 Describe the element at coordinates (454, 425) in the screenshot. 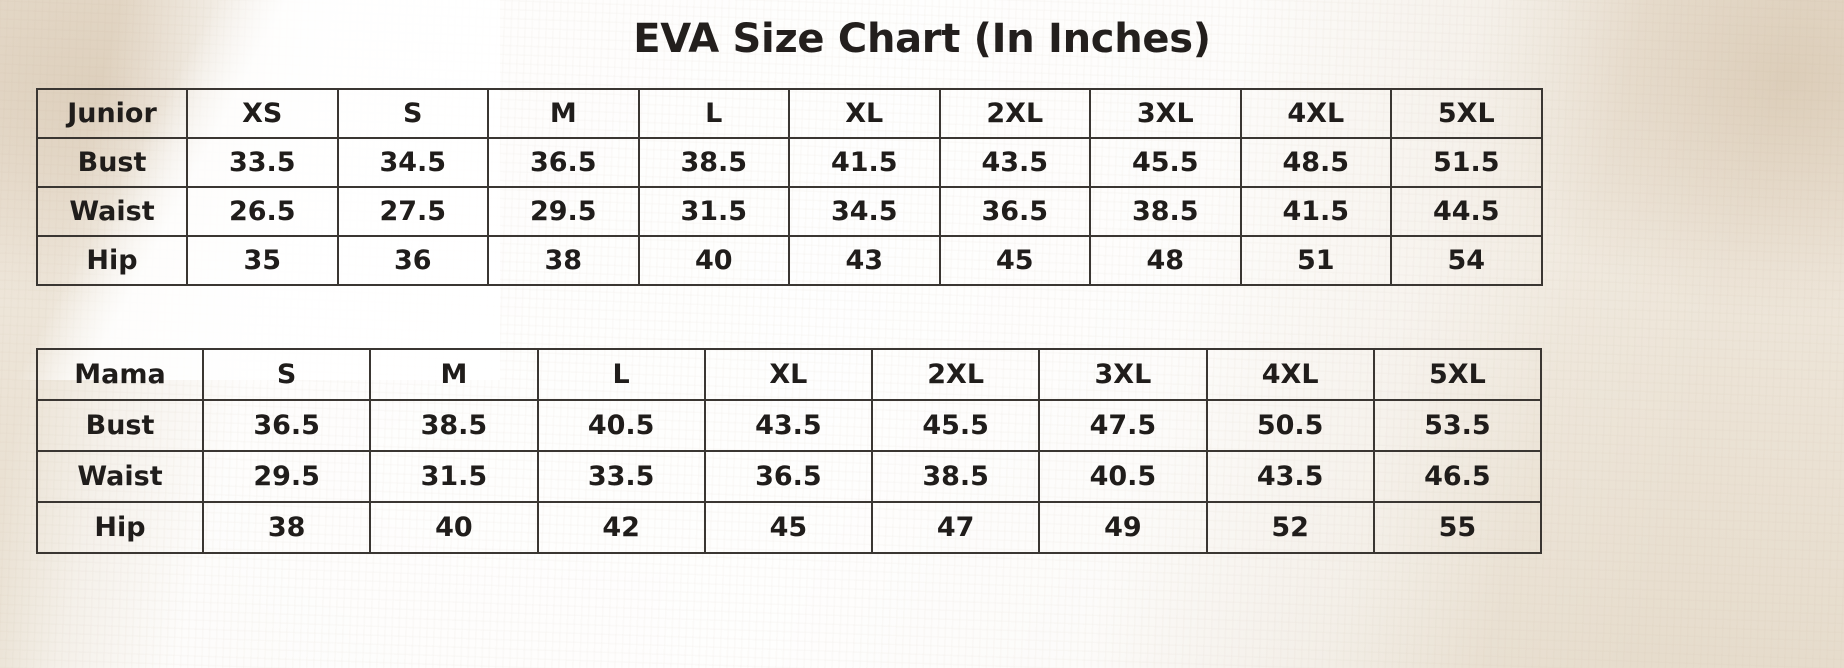

I see `mama-bust-m: 38.5` at that location.